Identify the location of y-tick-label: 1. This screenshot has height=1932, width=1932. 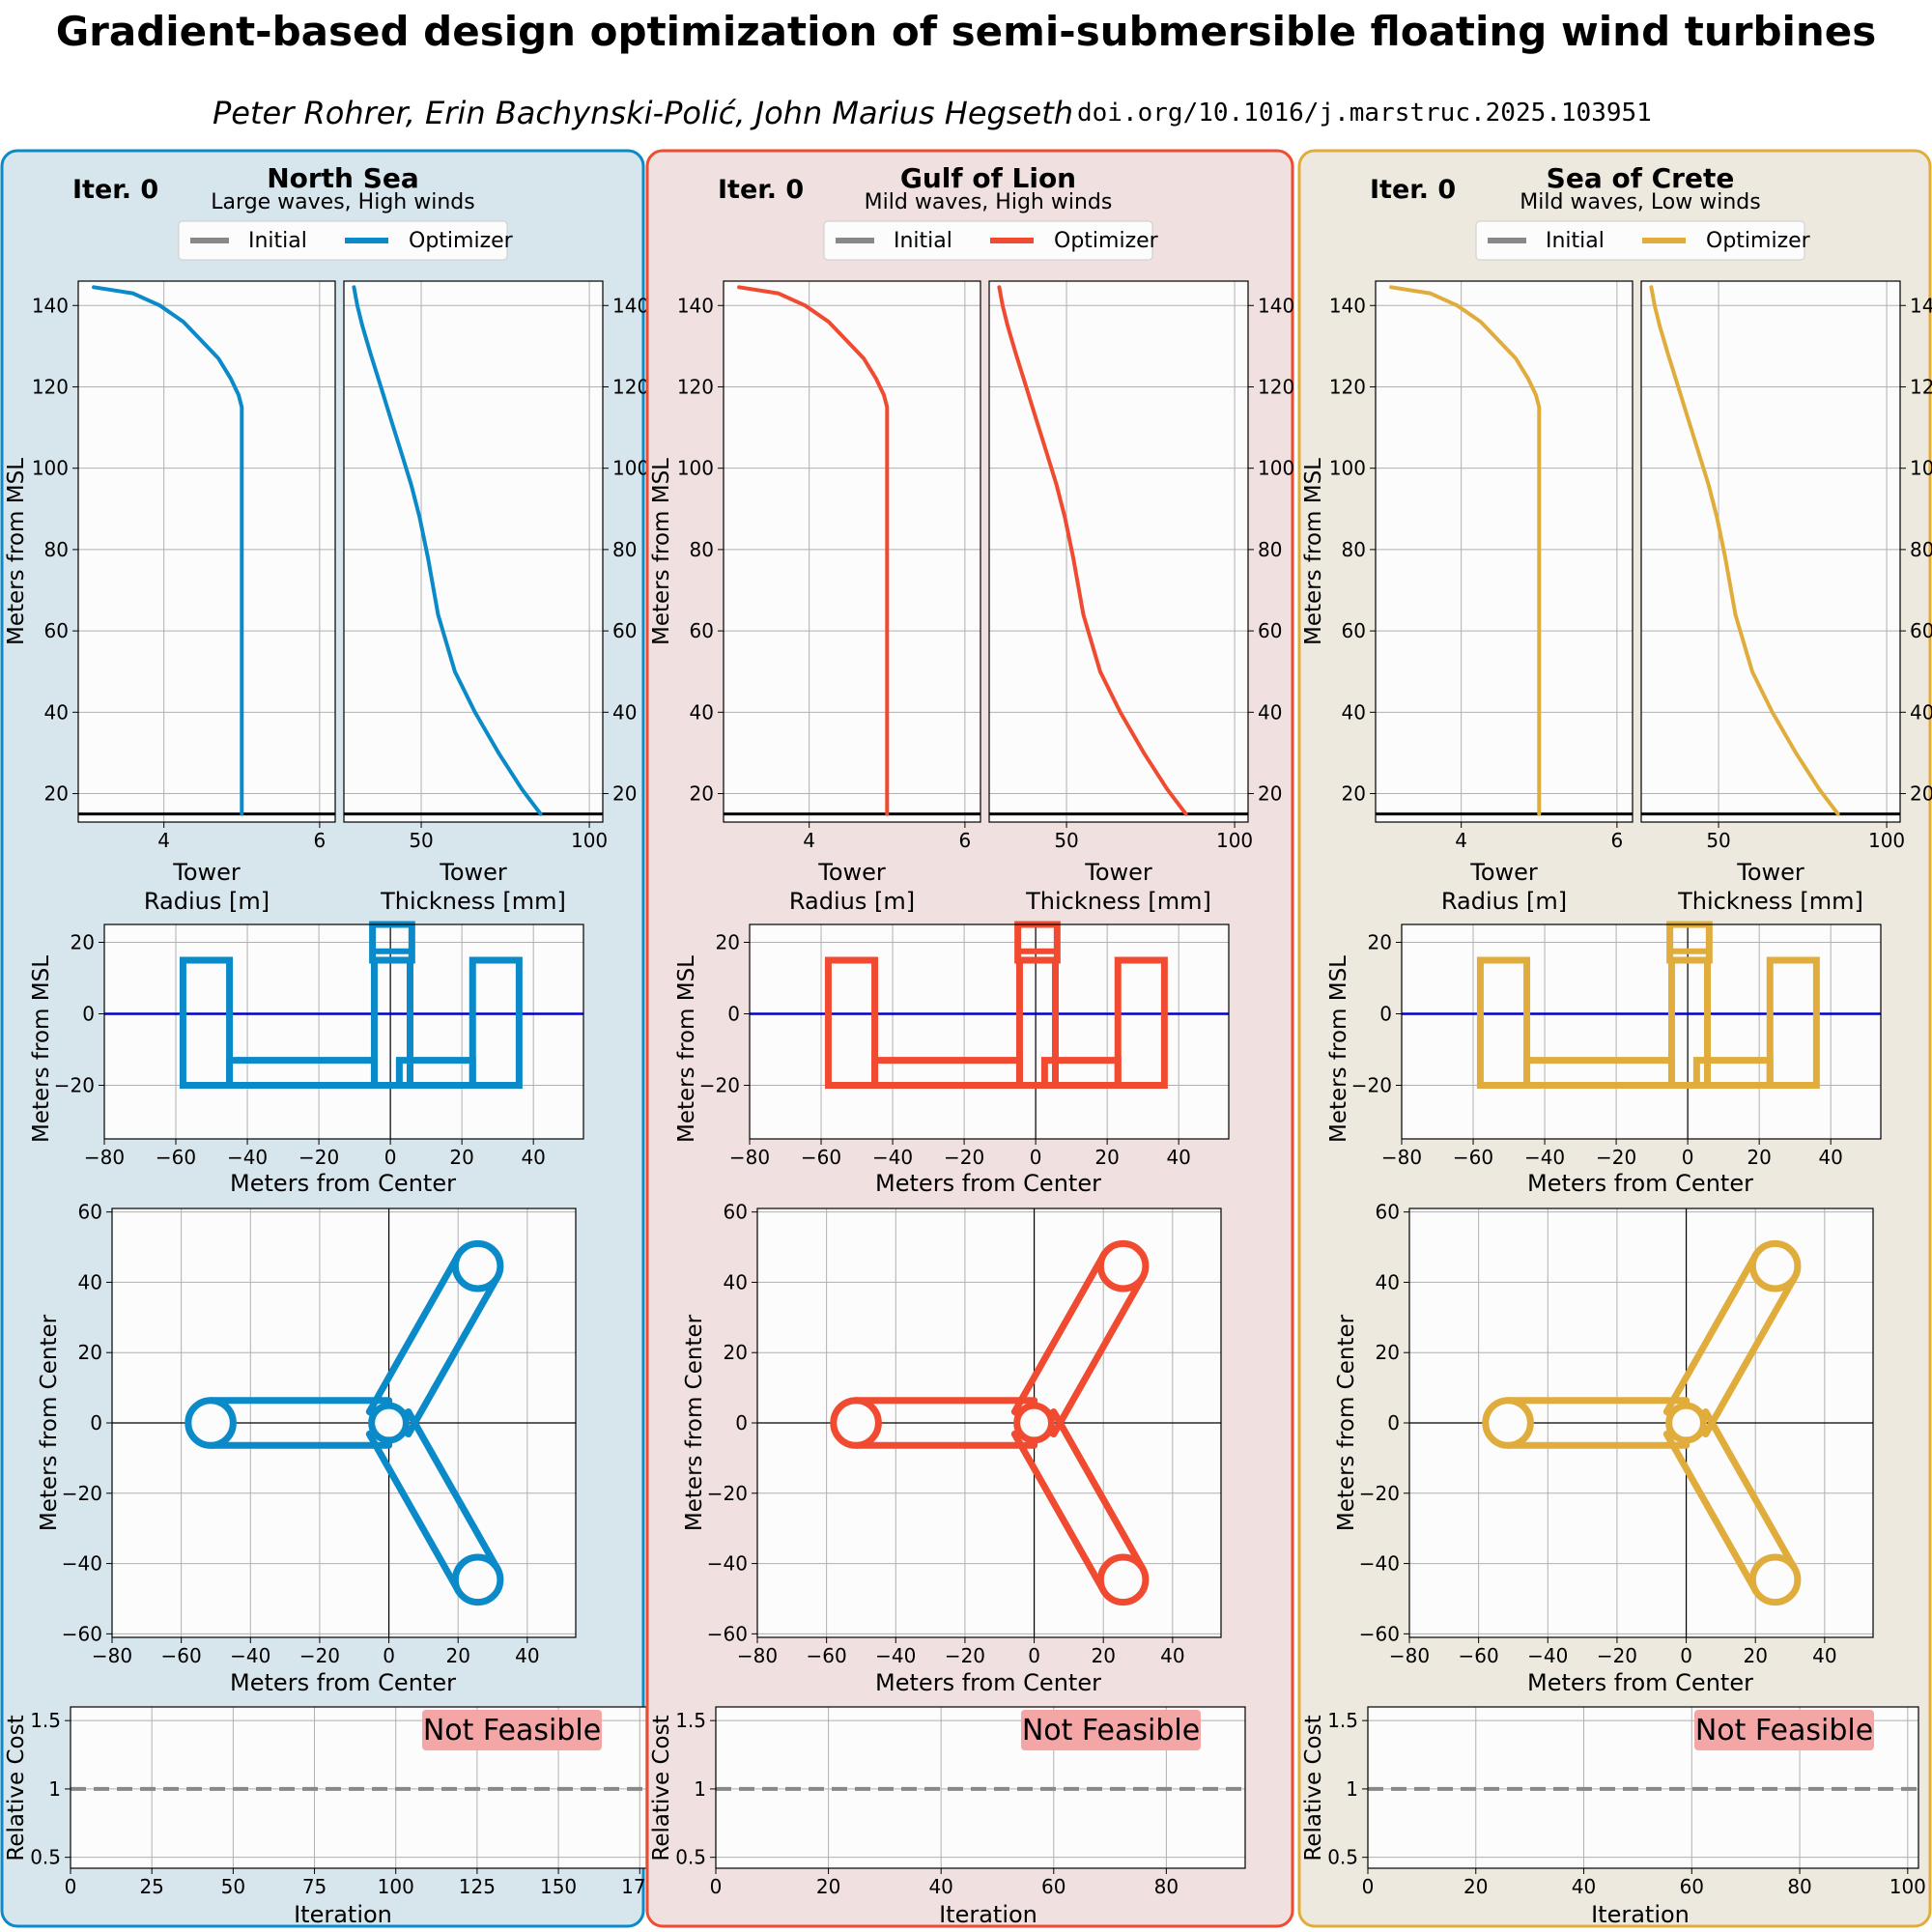
(700, 1789).